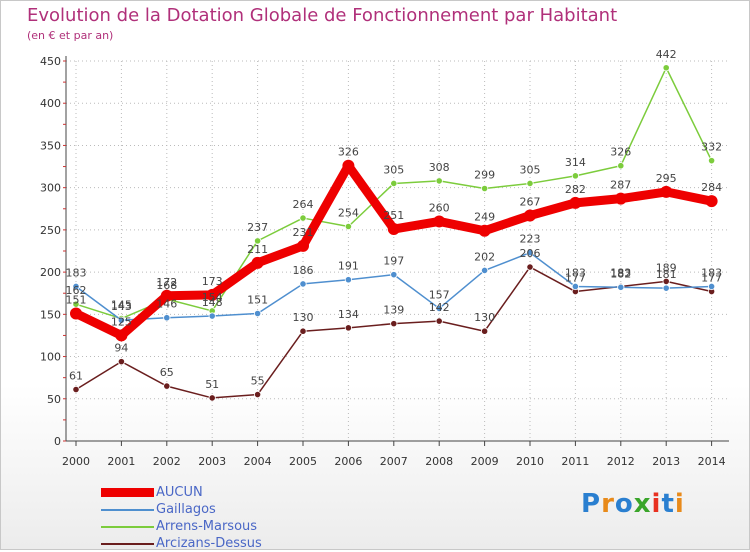  What do you see at coordinates (258, 313) in the screenshot?
I see `data-point-gaillagos-2004` at bounding box center [258, 313].